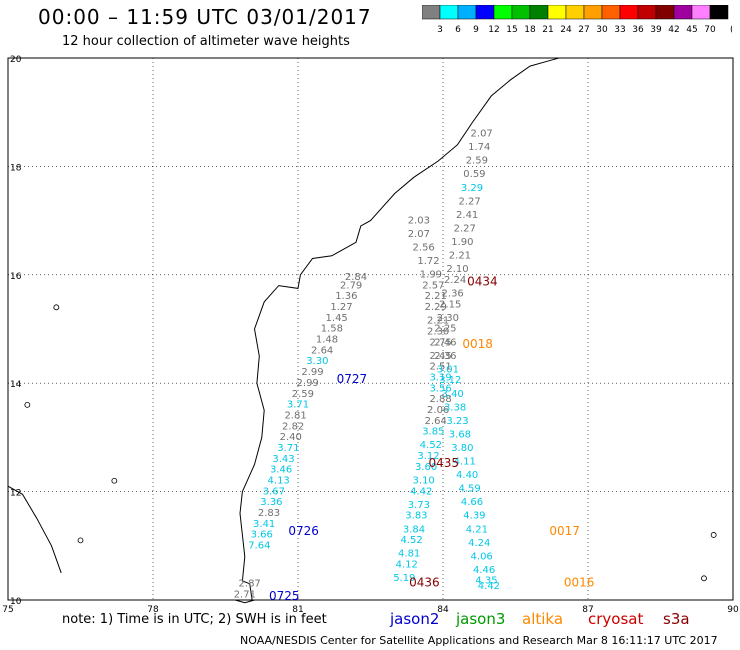  What do you see at coordinates (440, 356) in the screenshot?
I see `swh-value: 2.45` at bounding box center [440, 356].